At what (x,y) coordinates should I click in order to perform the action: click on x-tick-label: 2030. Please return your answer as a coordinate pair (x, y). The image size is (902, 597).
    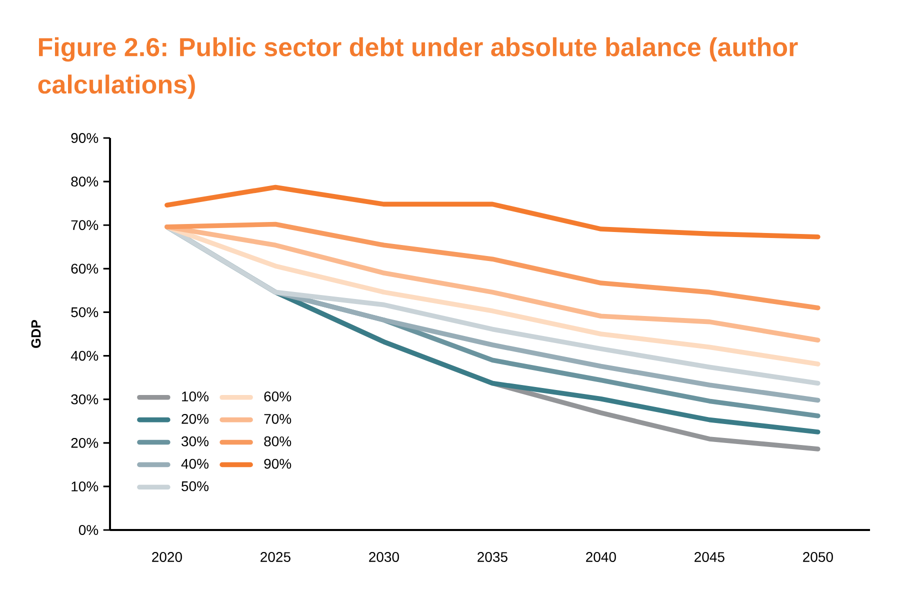
    Looking at the image, I should click on (384, 557).